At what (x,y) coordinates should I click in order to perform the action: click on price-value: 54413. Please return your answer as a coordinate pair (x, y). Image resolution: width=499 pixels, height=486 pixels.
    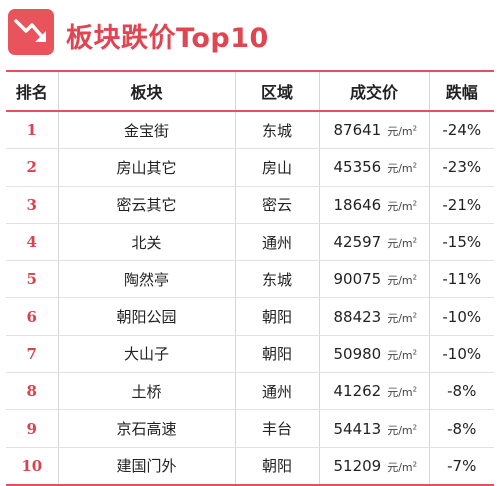
    Looking at the image, I should click on (357, 428).